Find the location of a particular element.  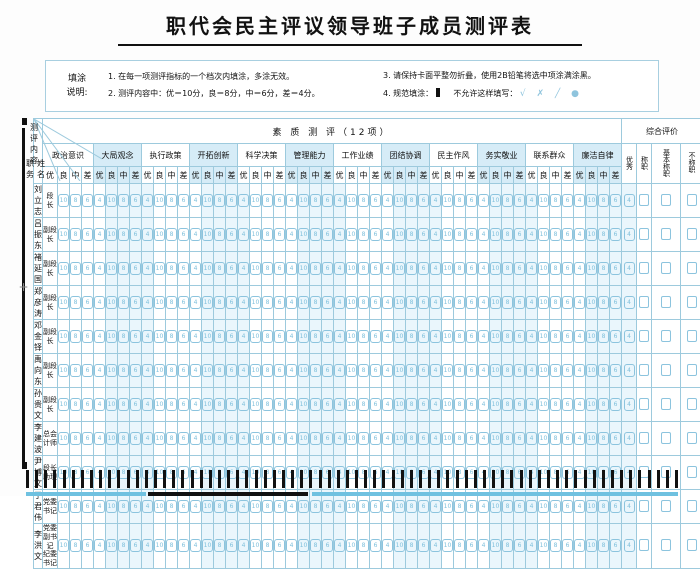

bubble-cell-r8-c8-优: 10 is located at coordinates (400, 439).